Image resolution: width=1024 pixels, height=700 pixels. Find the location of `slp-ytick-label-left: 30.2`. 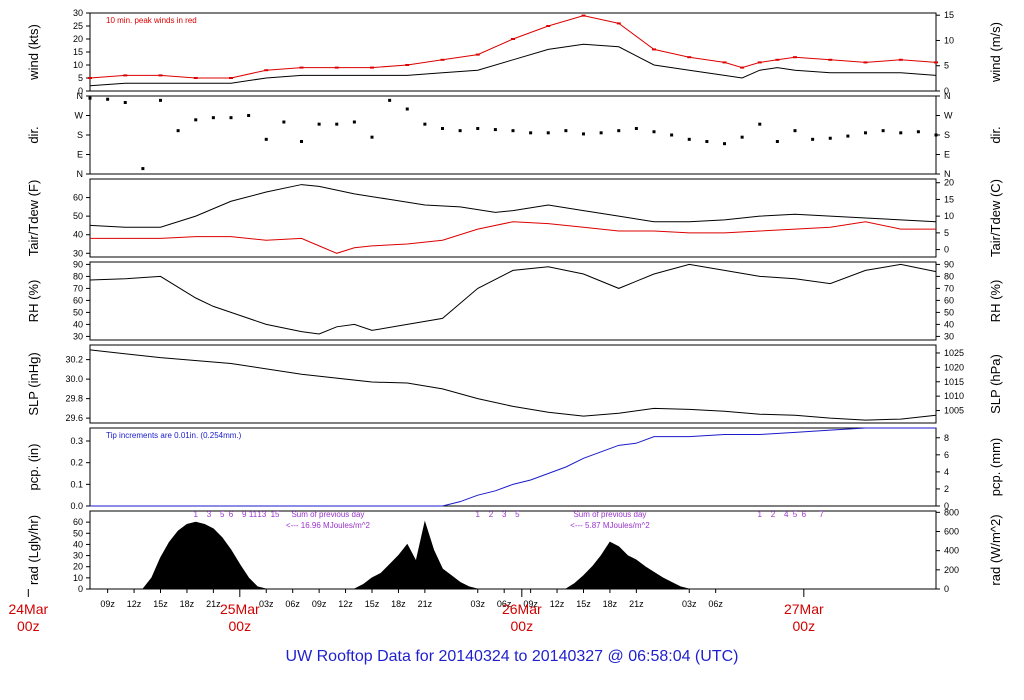

slp-ytick-label-left: 30.2 is located at coordinates (74, 360).